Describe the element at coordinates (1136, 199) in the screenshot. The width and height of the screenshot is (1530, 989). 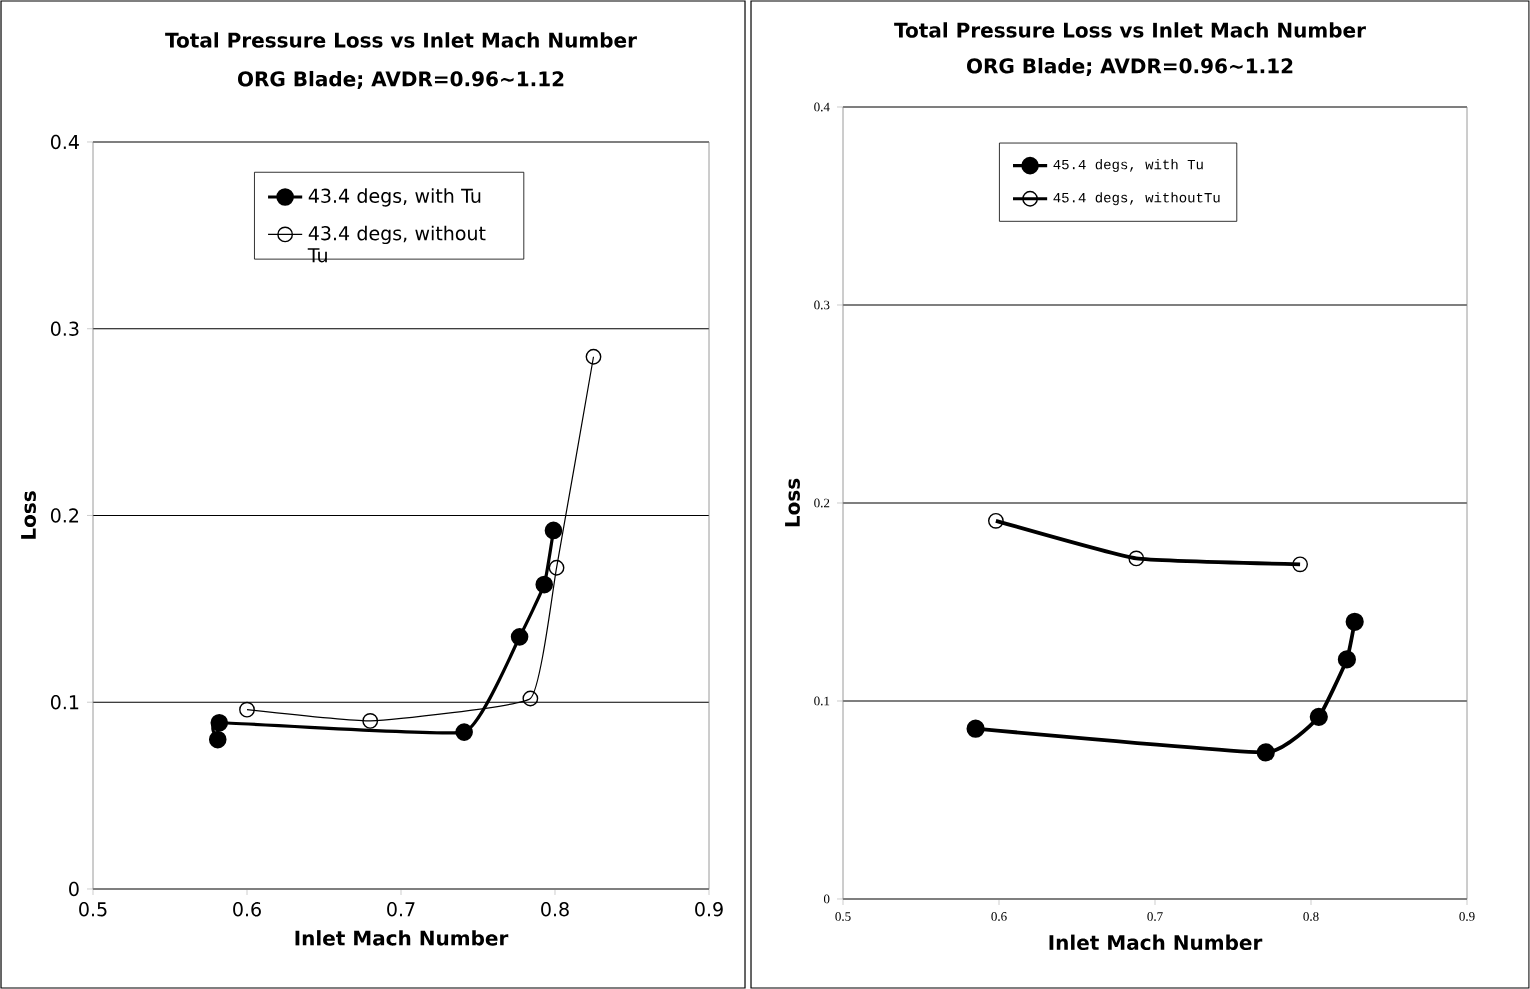
I see `legend-label: 45.4 degs, withoutTu` at that location.